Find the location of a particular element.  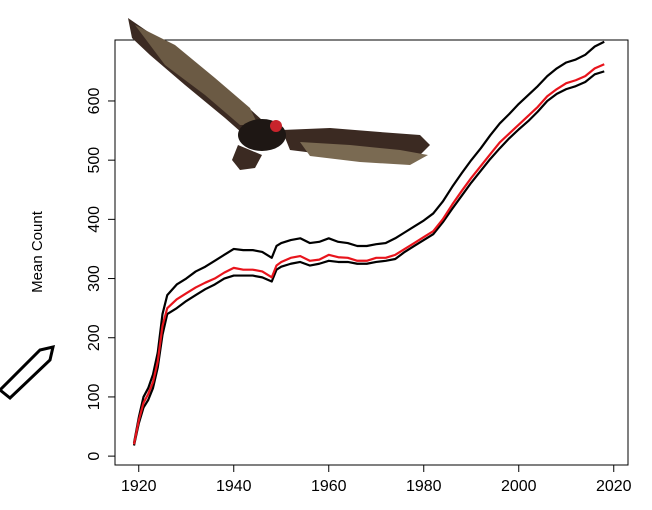

vulture-photo is located at coordinates (279, 94).